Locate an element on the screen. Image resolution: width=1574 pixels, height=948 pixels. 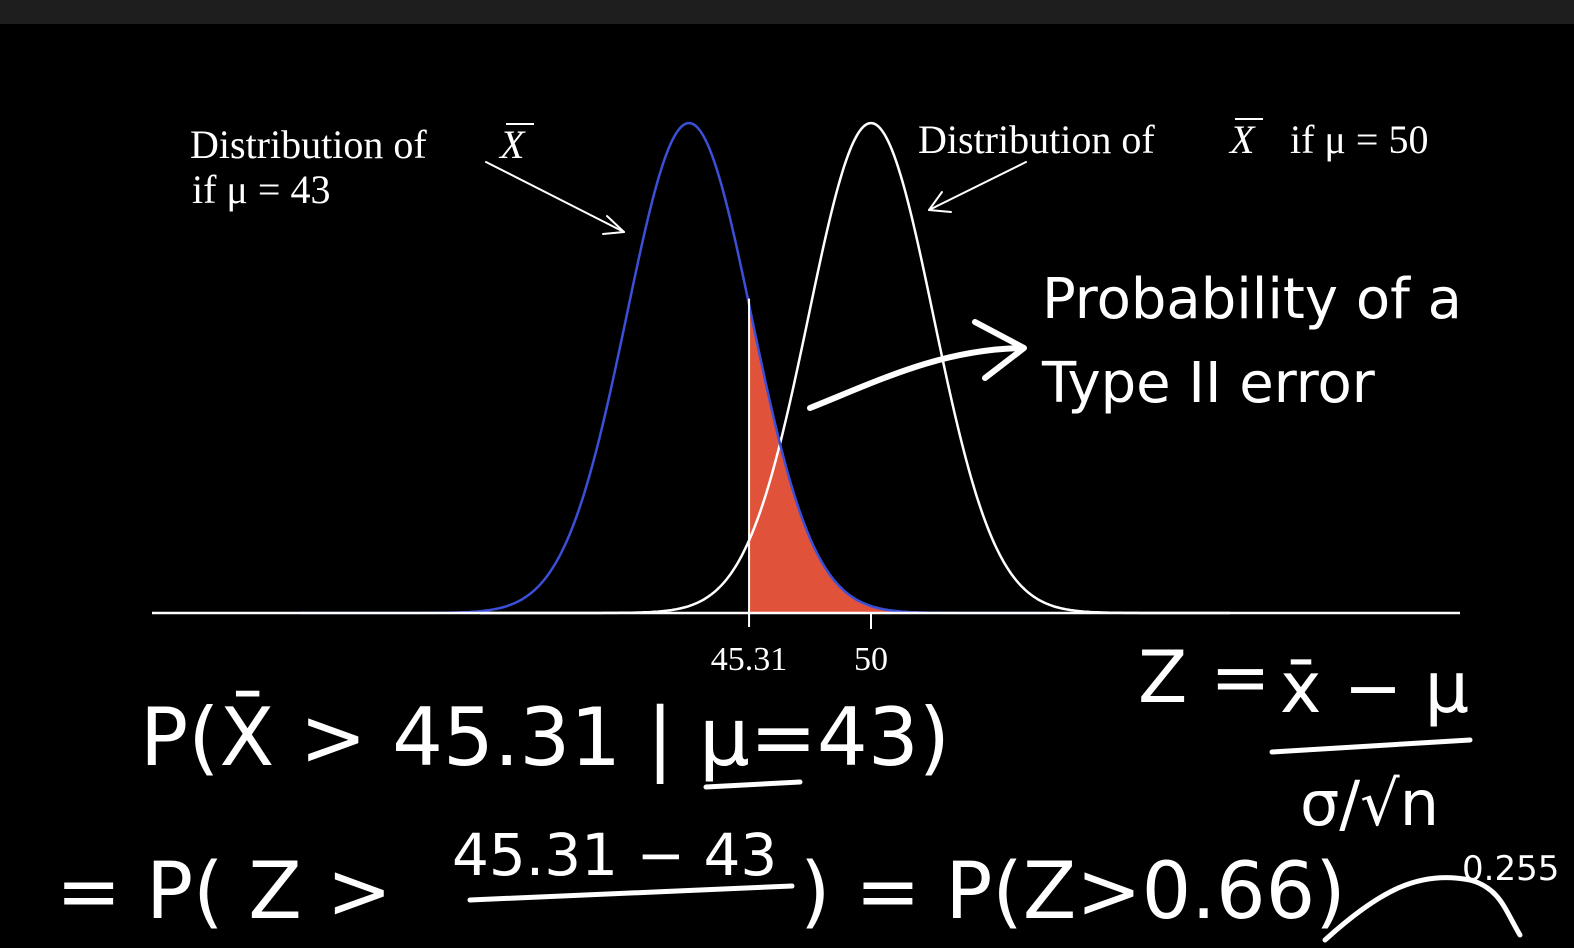
right-label-arrowhead is located at coordinates (940, 202).